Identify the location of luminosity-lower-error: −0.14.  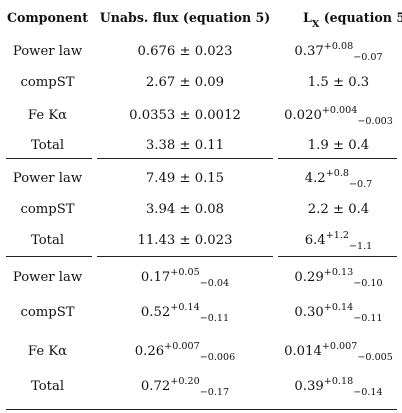
(368, 392).